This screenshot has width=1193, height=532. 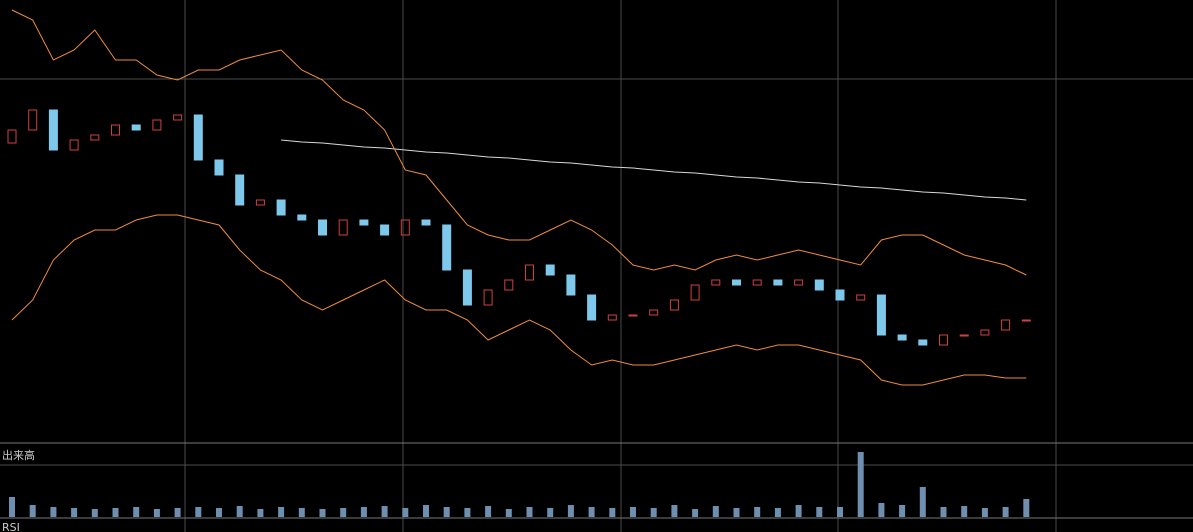 I want to click on rsi-title: RSI, so click(x=11, y=526).